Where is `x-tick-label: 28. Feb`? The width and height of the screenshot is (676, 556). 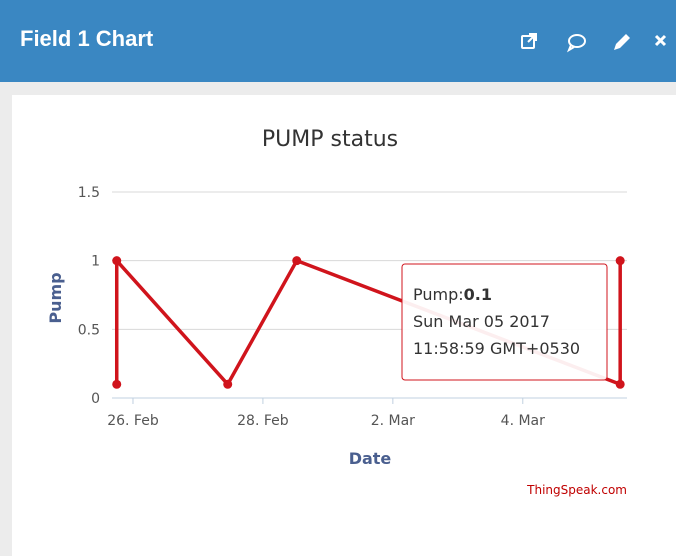
x-tick-label: 28. Feb is located at coordinates (263, 421).